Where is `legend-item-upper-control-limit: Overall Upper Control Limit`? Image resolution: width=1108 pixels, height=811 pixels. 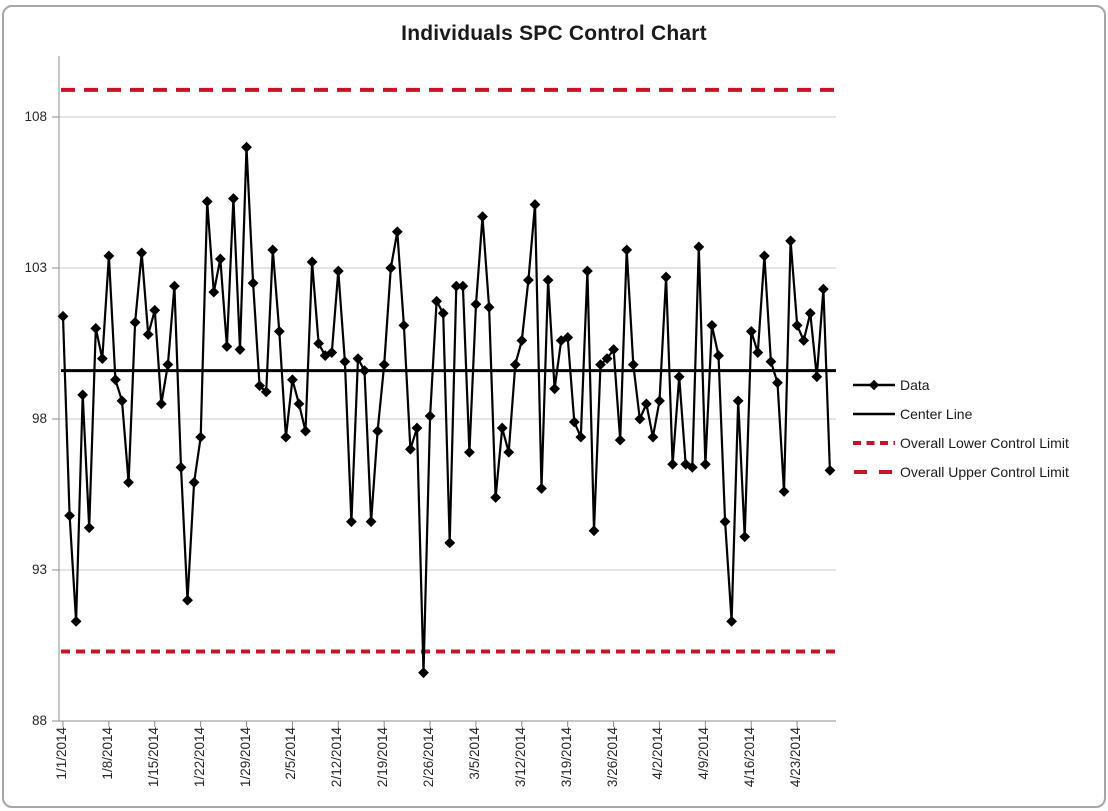 legend-item-upper-control-limit: Overall Upper Control Limit is located at coordinates (979, 471).